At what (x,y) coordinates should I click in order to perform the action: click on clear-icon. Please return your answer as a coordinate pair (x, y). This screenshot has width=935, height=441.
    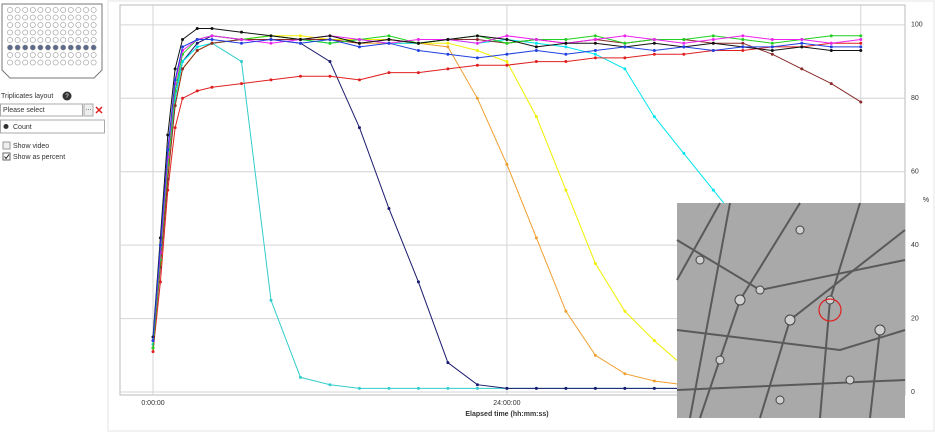
    Looking at the image, I should click on (99, 110).